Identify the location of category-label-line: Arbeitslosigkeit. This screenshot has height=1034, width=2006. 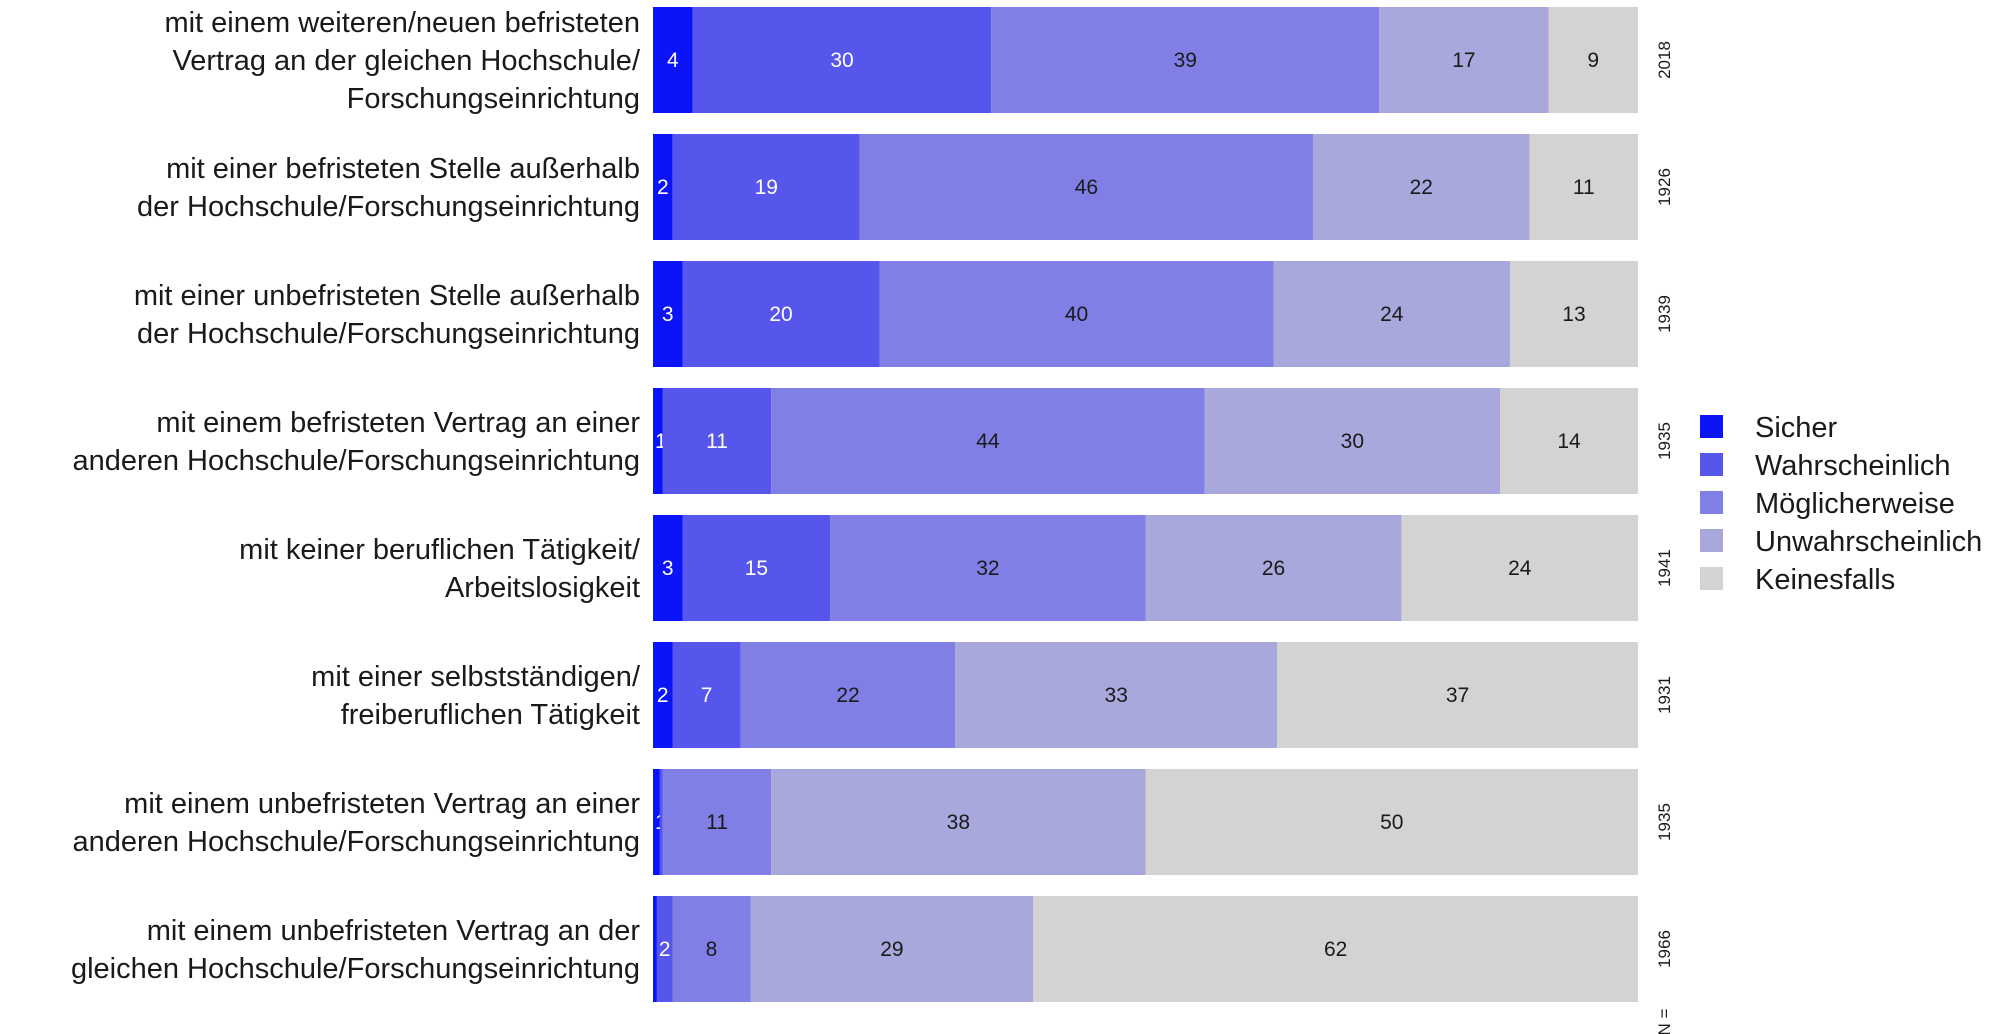
(542, 588).